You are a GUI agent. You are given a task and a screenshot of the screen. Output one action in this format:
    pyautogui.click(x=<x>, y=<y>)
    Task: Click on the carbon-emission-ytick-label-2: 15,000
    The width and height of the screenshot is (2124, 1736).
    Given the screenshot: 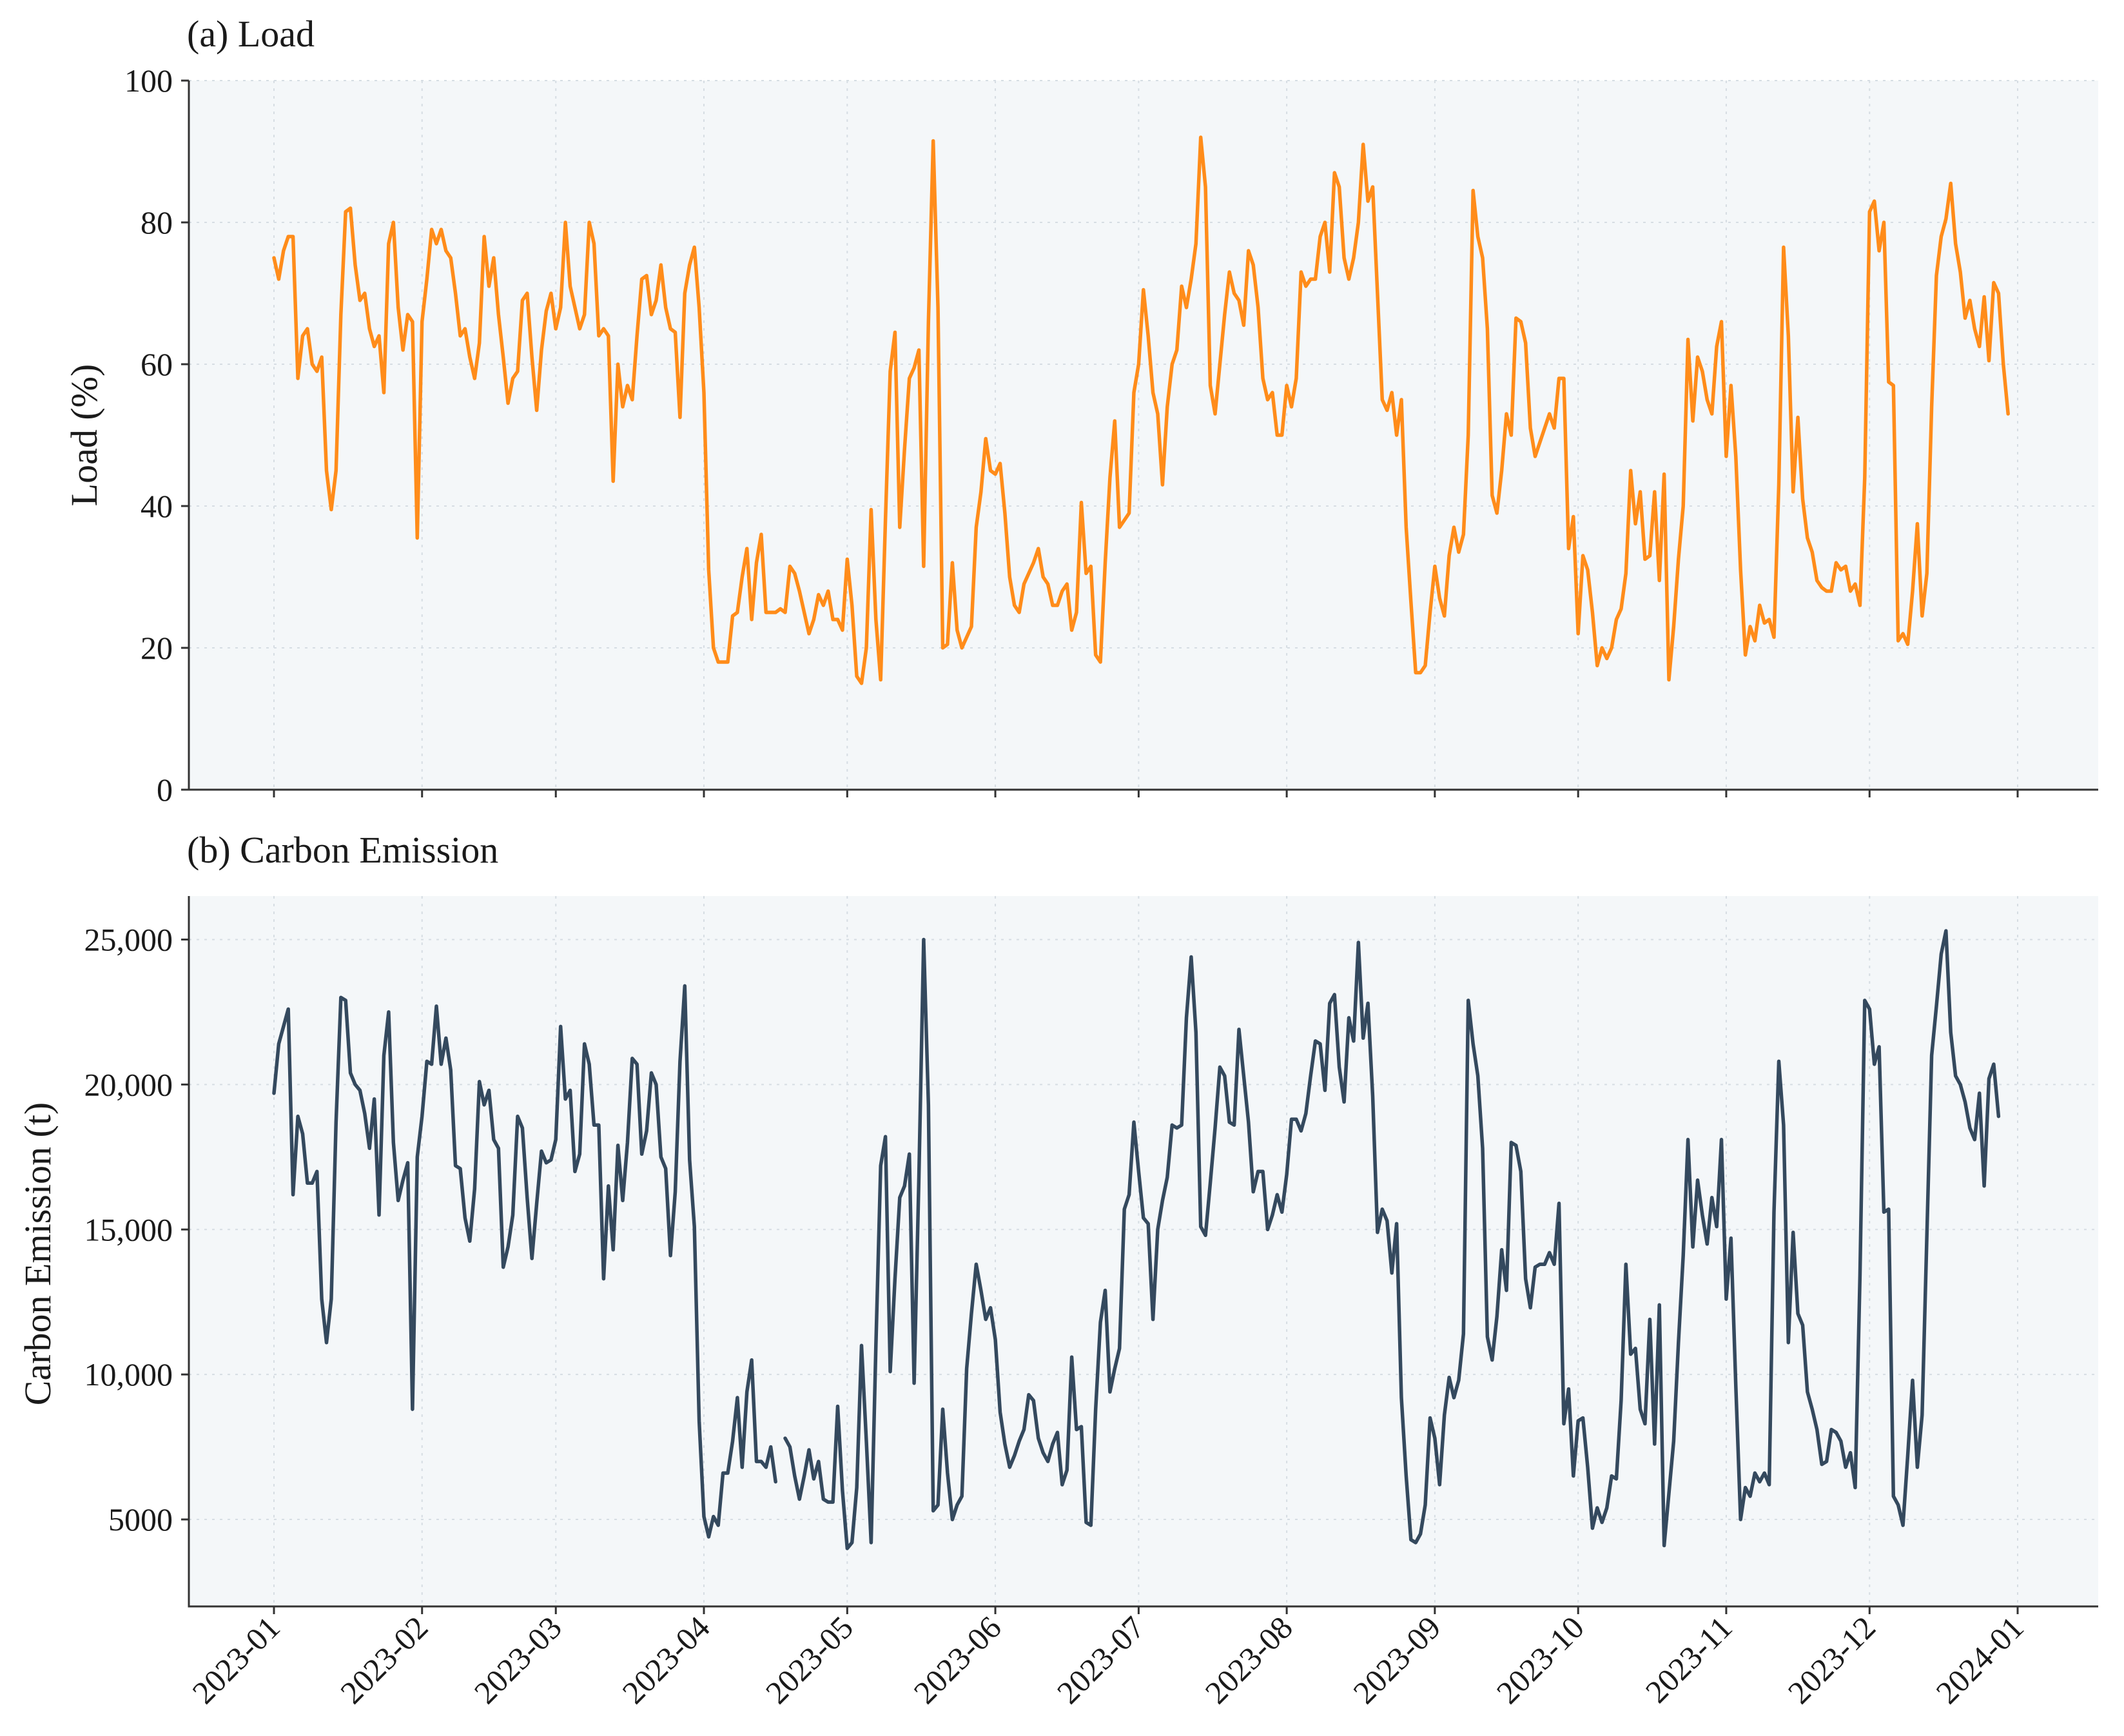 What is the action you would take?
    pyautogui.click(x=128, y=1229)
    